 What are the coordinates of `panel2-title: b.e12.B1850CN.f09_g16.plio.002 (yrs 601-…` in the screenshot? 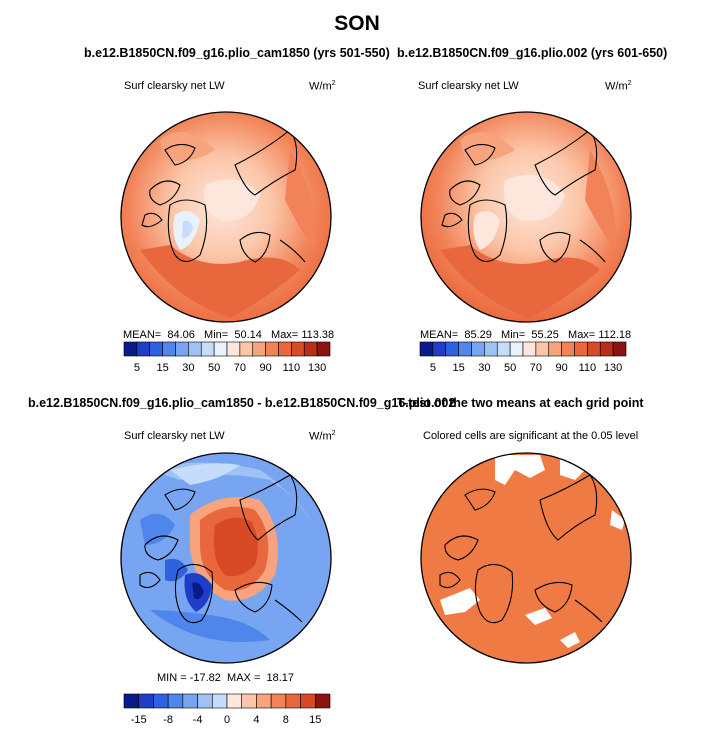 It's located at (532, 53).